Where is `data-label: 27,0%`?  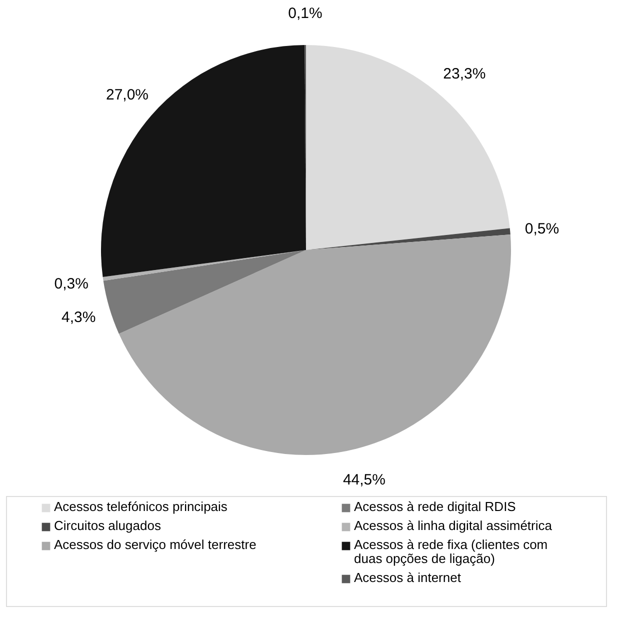
data-label: 27,0% is located at coordinates (127, 95).